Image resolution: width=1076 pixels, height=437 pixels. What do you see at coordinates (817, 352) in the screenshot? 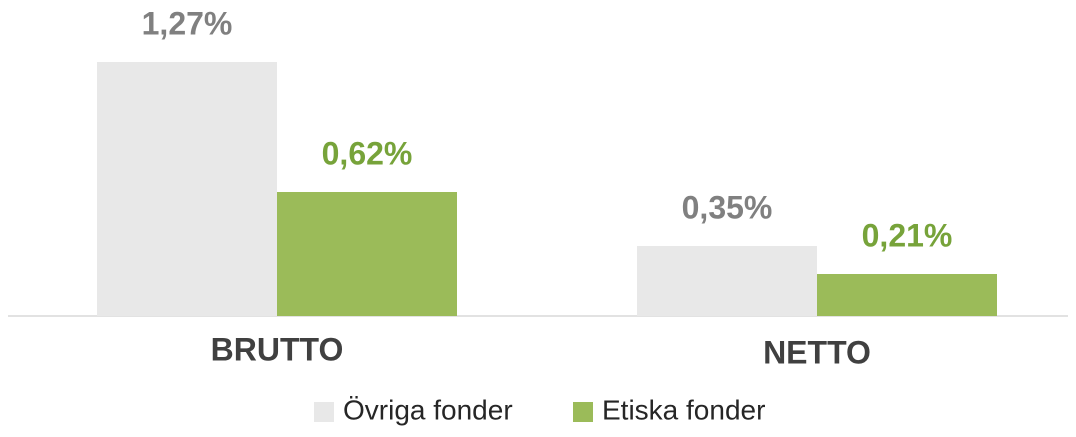
I see `x-tick-label: NETTO` at bounding box center [817, 352].